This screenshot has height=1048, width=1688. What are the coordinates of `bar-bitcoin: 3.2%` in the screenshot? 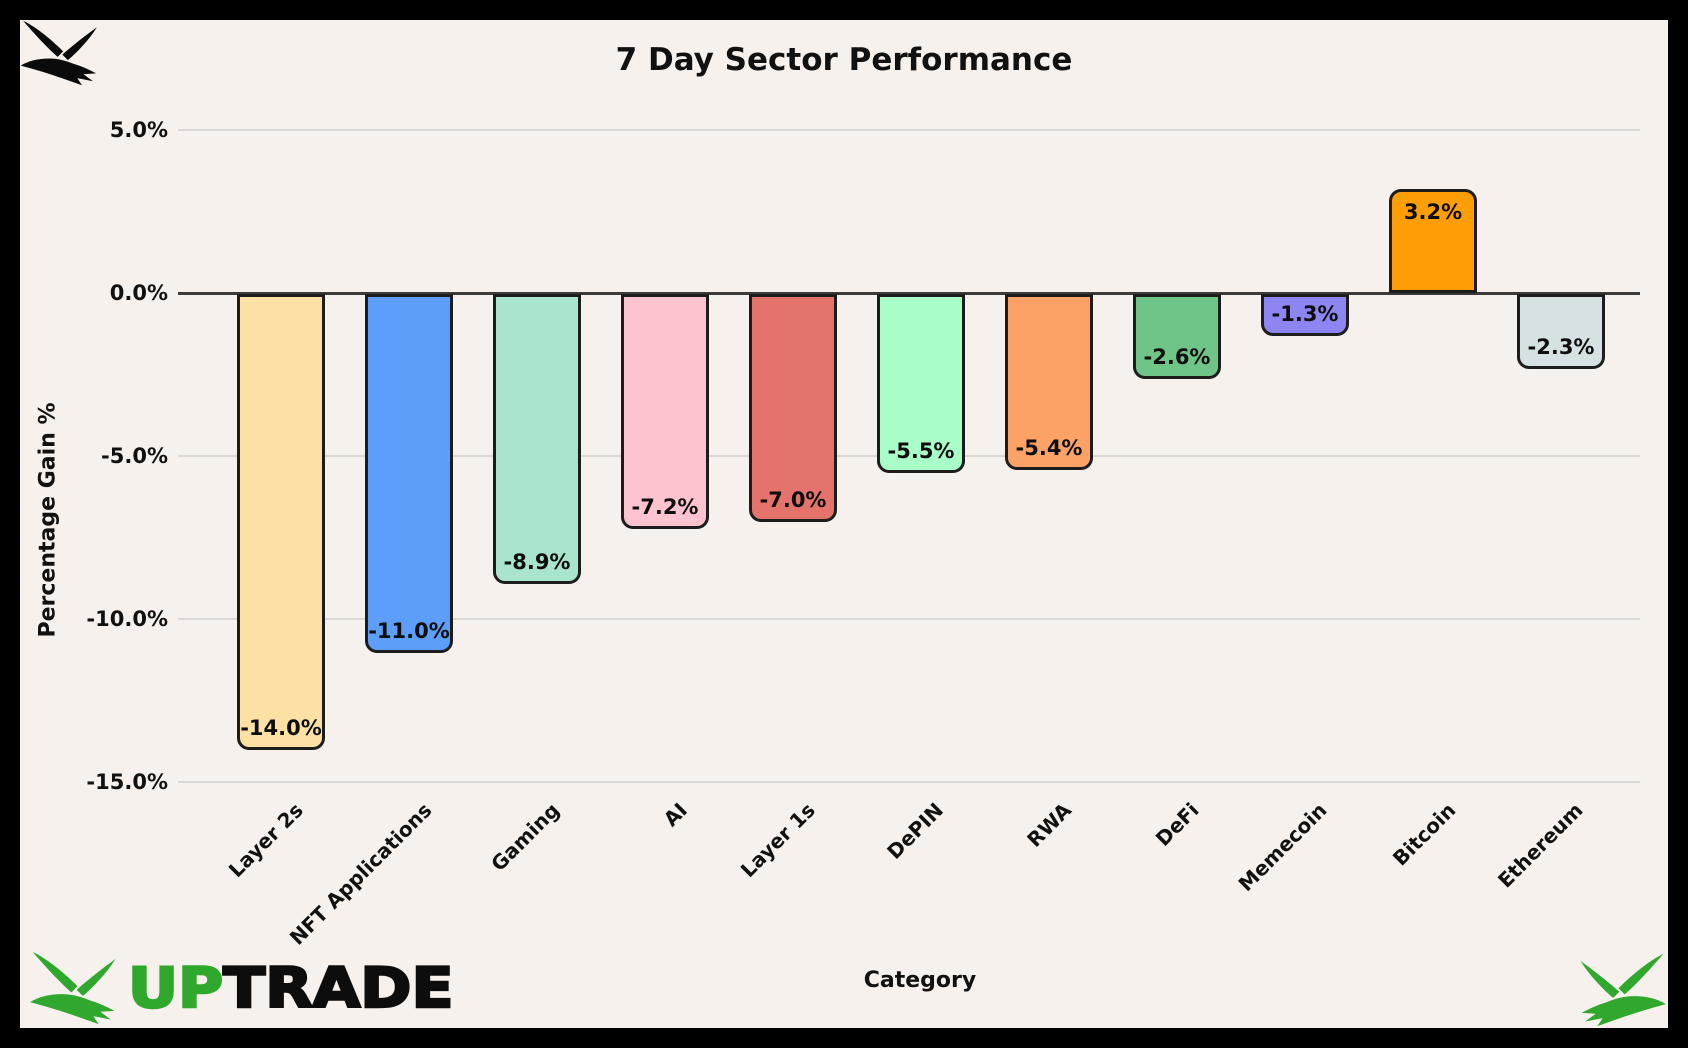 It's located at (1433, 240).